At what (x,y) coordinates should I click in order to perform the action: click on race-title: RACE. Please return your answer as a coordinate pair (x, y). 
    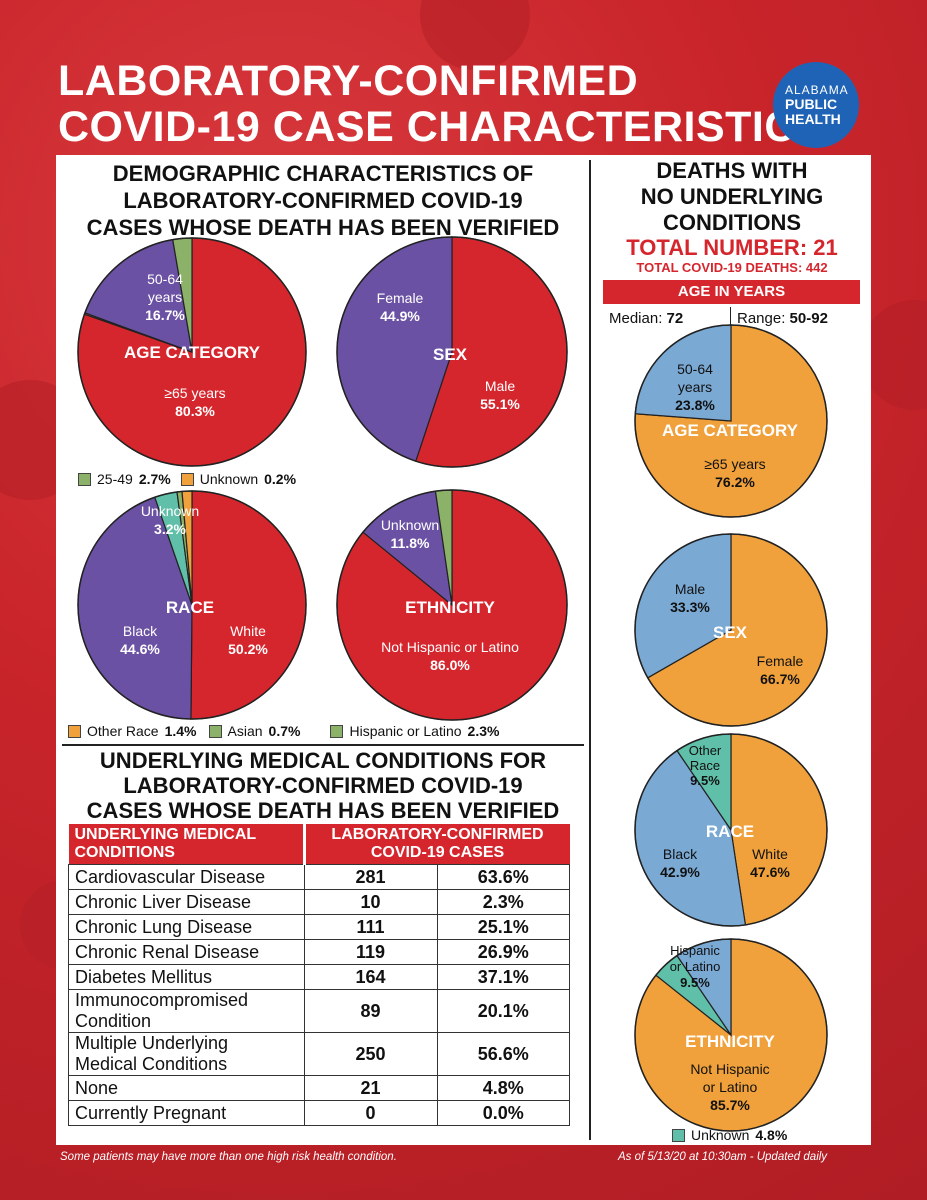
    Looking at the image, I should click on (190, 607).